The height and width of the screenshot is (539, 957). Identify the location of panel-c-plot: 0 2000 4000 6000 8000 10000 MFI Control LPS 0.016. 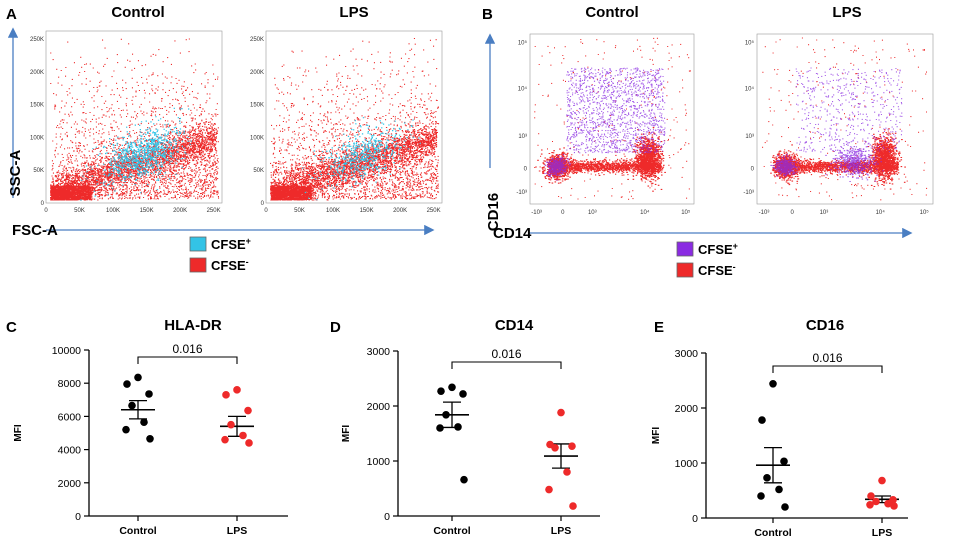
(150, 439).